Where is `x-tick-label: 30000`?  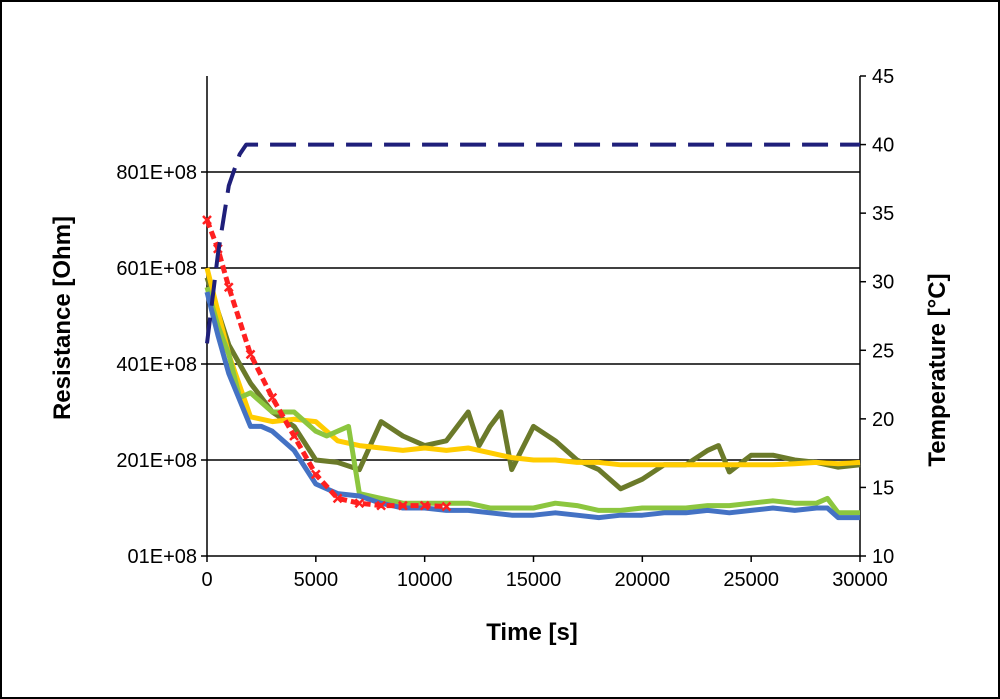
x-tick-label: 30000 is located at coordinates (860, 580).